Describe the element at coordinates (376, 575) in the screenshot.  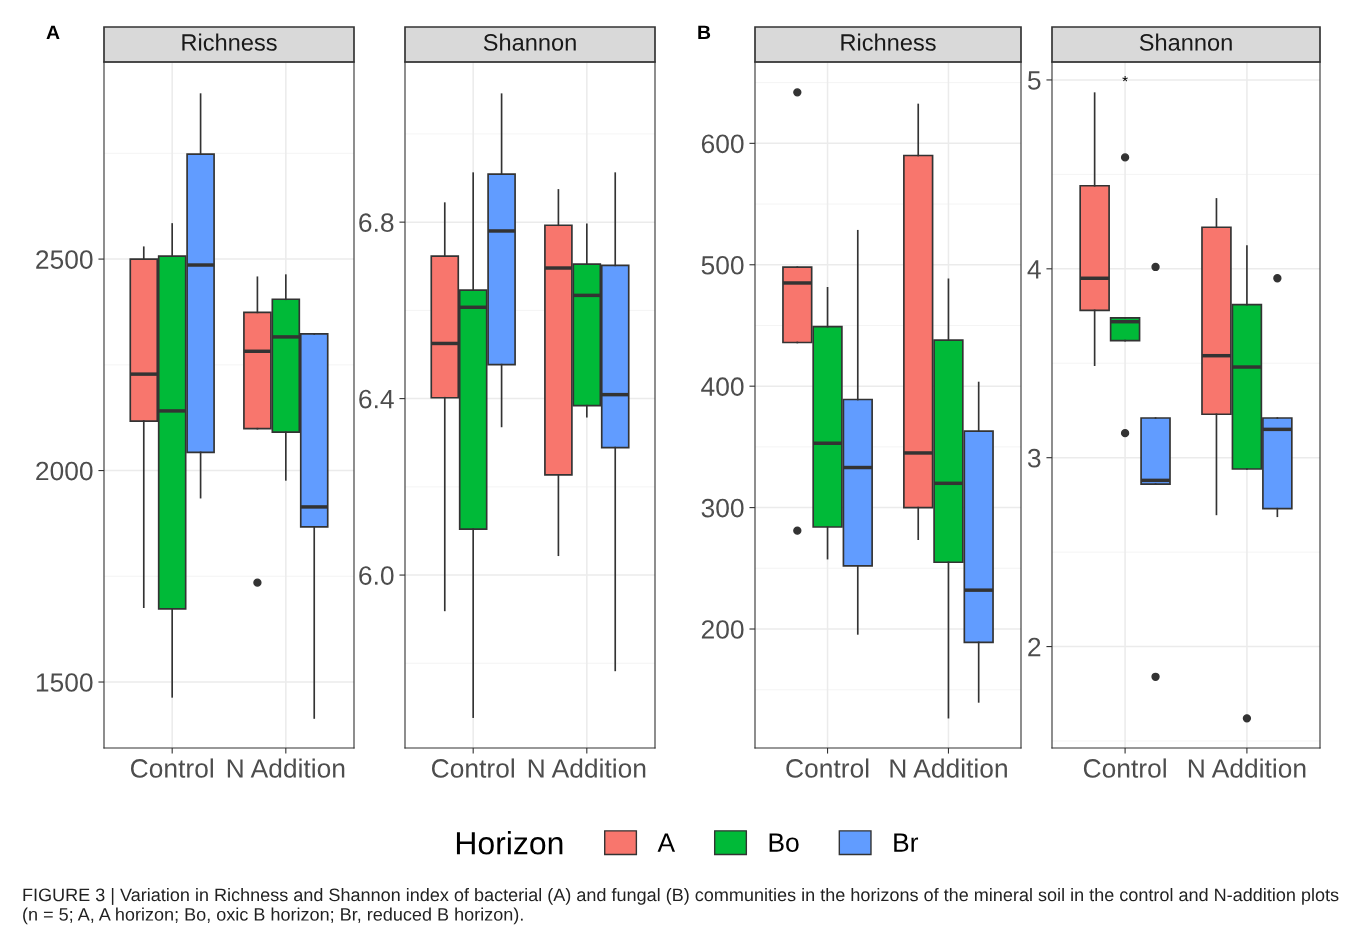
I see `y-tick-label: 6.0` at that location.